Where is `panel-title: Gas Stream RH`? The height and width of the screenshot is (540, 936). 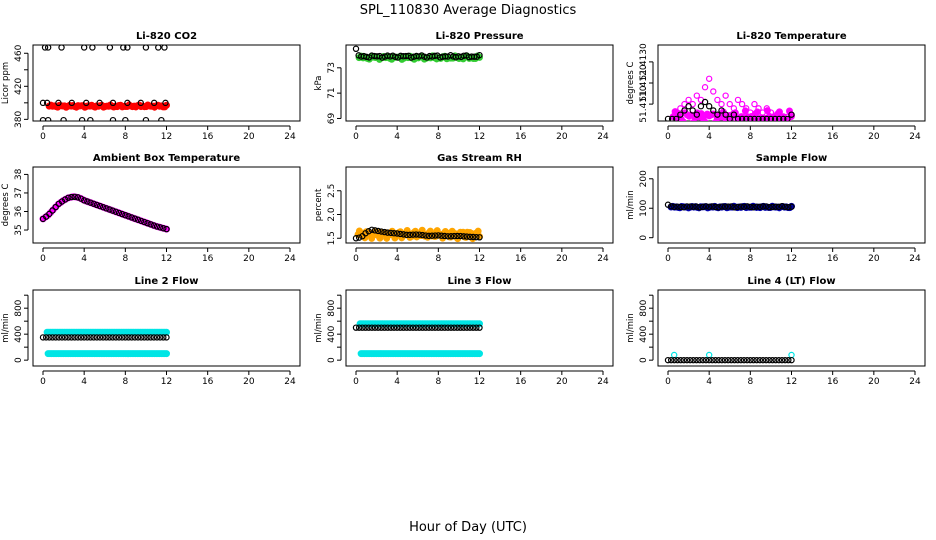 panel-title: Gas Stream RH is located at coordinates (479, 158).